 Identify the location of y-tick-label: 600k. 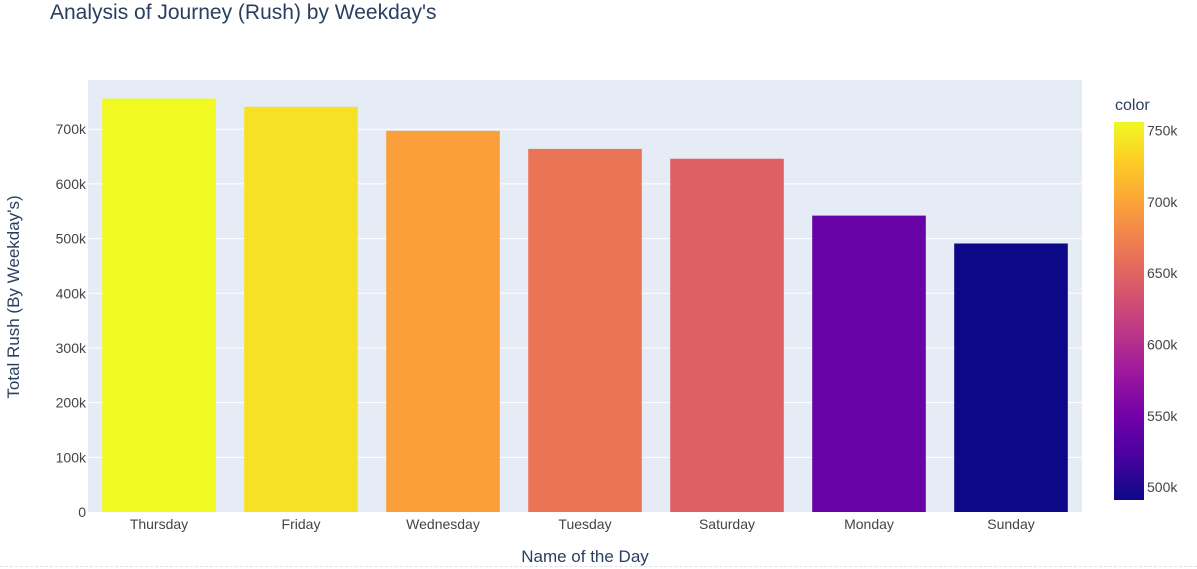
(71, 184).